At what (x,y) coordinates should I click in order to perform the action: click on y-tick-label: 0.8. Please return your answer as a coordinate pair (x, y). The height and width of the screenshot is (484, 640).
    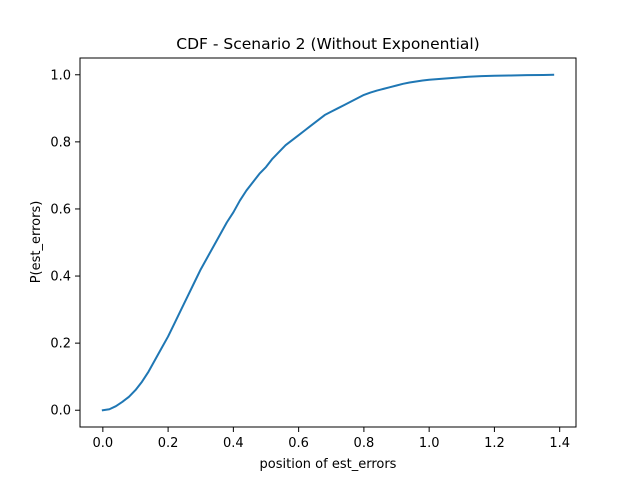
    Looking at the image, I should click on (60, 142).